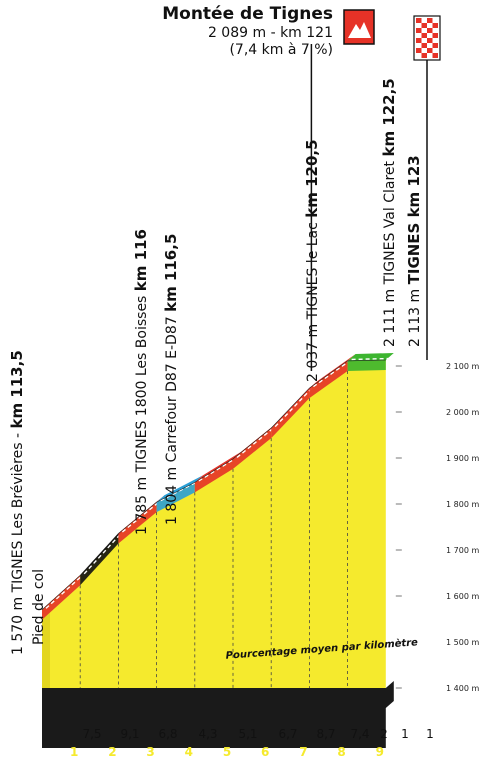  What do you see at coordinates (325, 734) in the screenshot?
I see `gradient-label: 8,7` at bounding box center [325, 734].